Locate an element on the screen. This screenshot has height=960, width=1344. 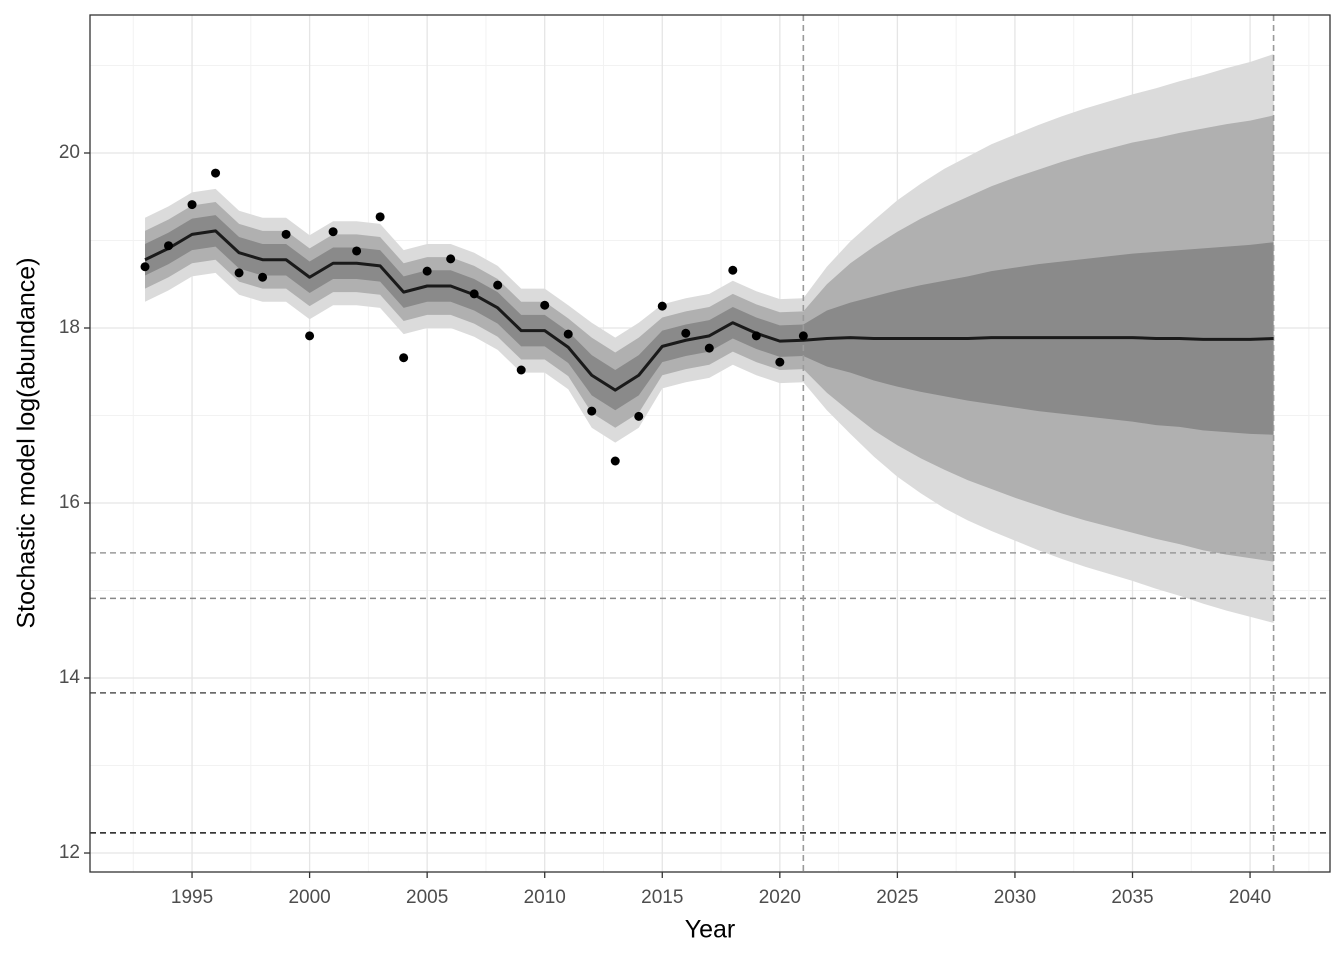
y-axis-title: Stochastic model log(abundance) is located at coordinates (27, 442).